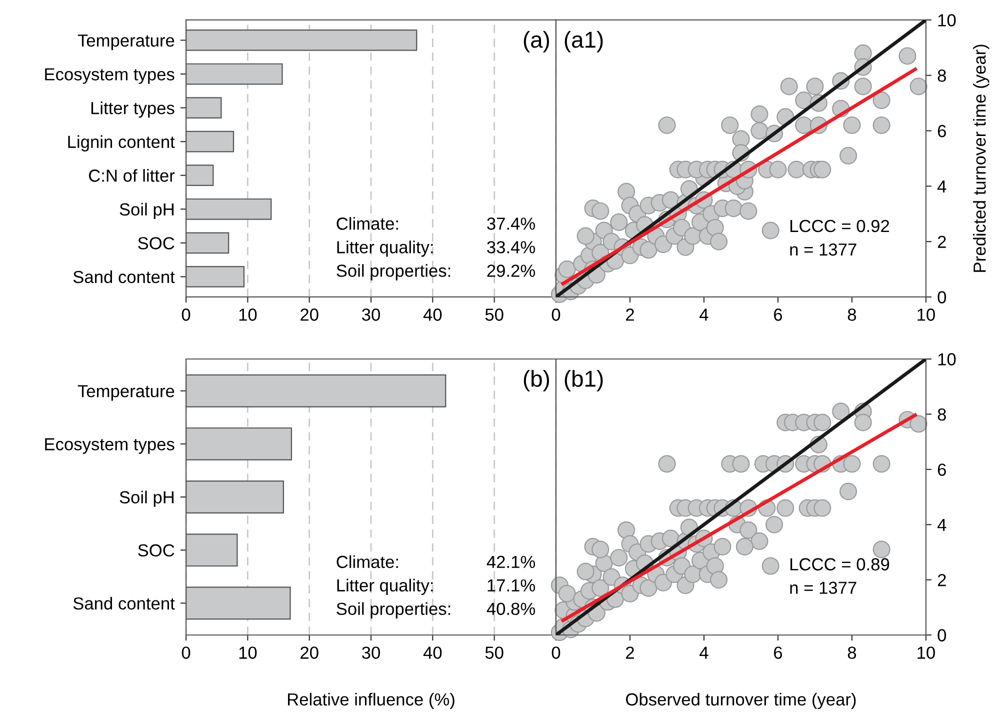 Image resolution: width=998 pixels, height=718 pixels. I want to click on annotation: 40.8%, so click(511, 609).